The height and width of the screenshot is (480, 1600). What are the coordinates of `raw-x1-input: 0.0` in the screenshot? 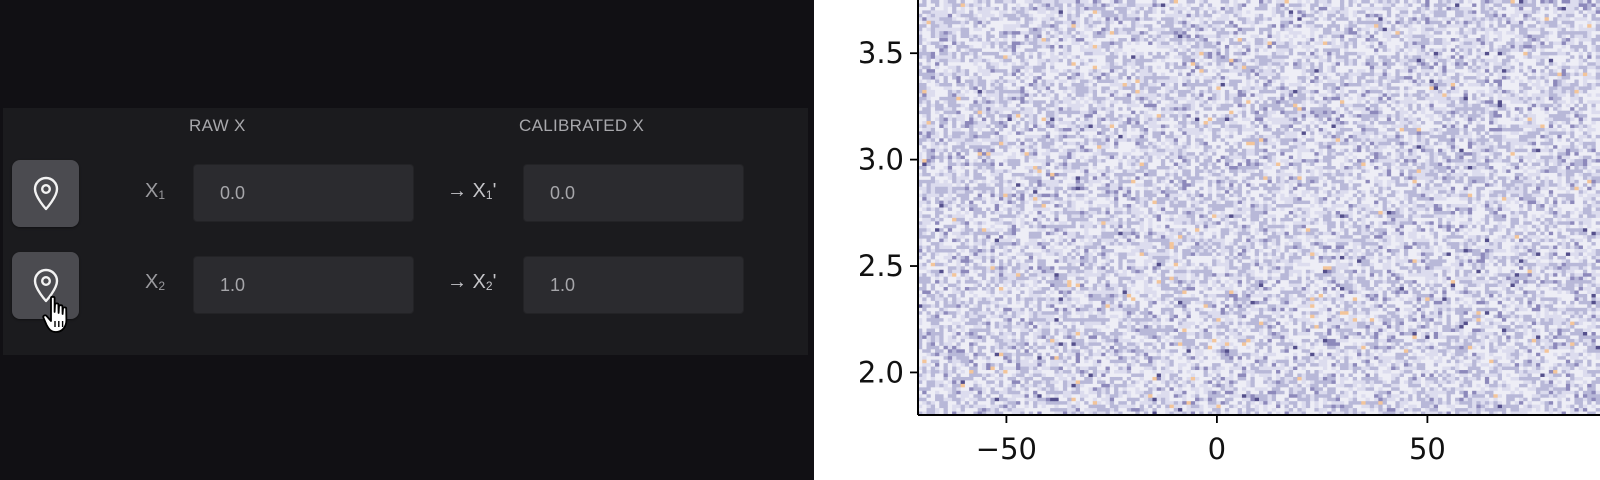 It's located at (303, 193).